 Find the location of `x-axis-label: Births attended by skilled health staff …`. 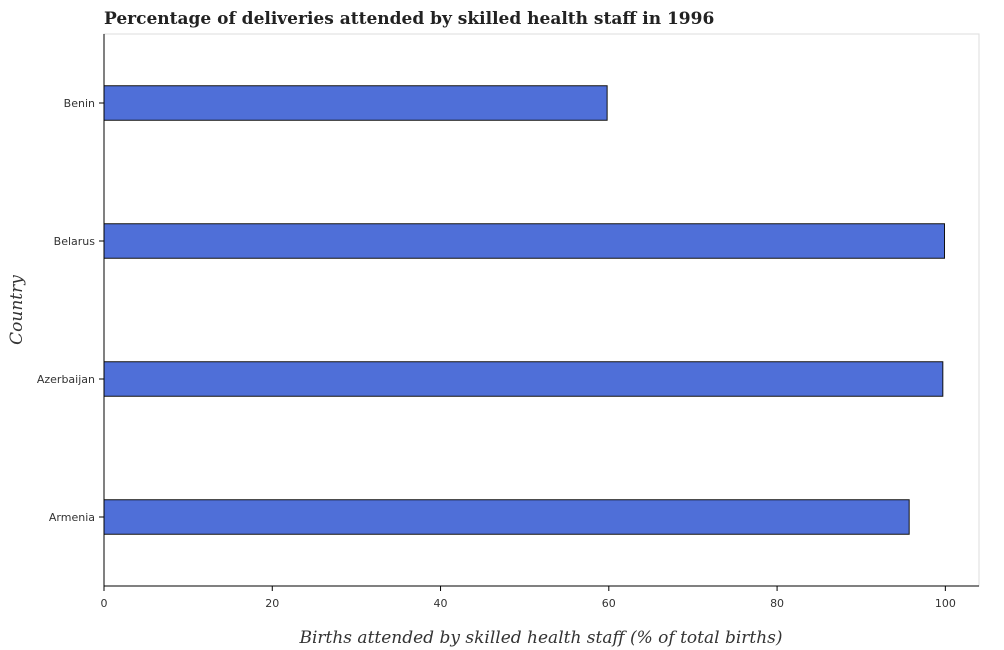

x-axis-label: Births attended by skilled health staff … is located at coordinates (540, 638).